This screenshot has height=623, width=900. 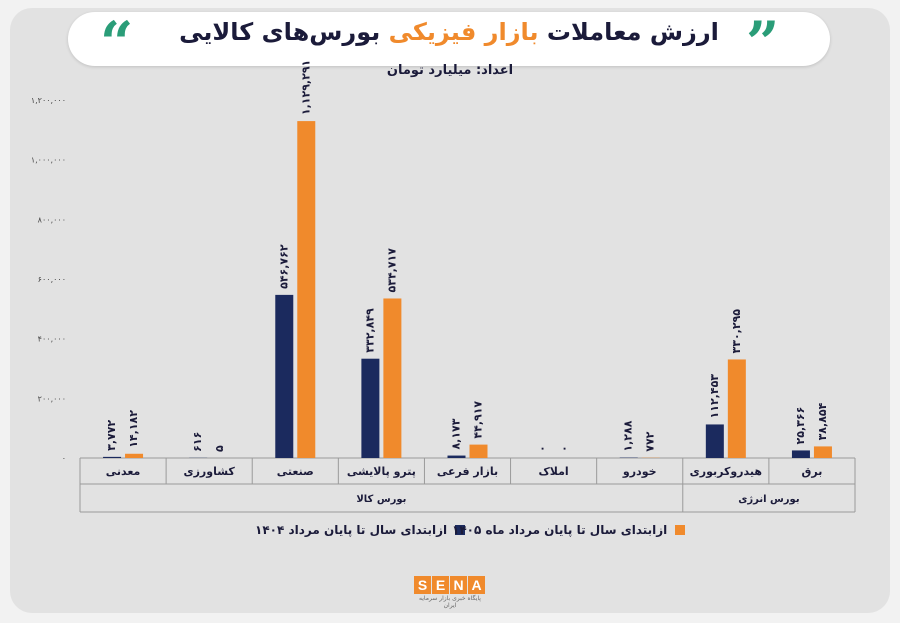 I want to click on legend-item-series2: ازابتدای سال تا پایان مرداد ماه ۱۴۰۵, so click(x=569, y=530).